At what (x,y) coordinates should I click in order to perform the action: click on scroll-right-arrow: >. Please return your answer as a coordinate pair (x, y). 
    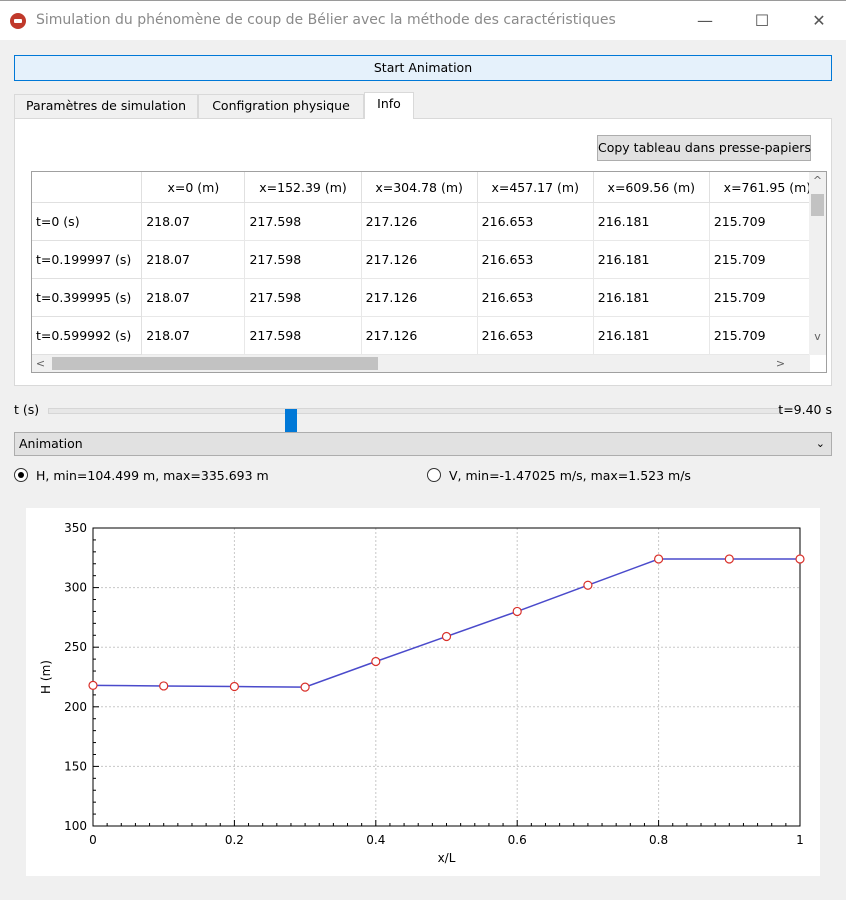
    Looking at the image, I should click on (780, 363).